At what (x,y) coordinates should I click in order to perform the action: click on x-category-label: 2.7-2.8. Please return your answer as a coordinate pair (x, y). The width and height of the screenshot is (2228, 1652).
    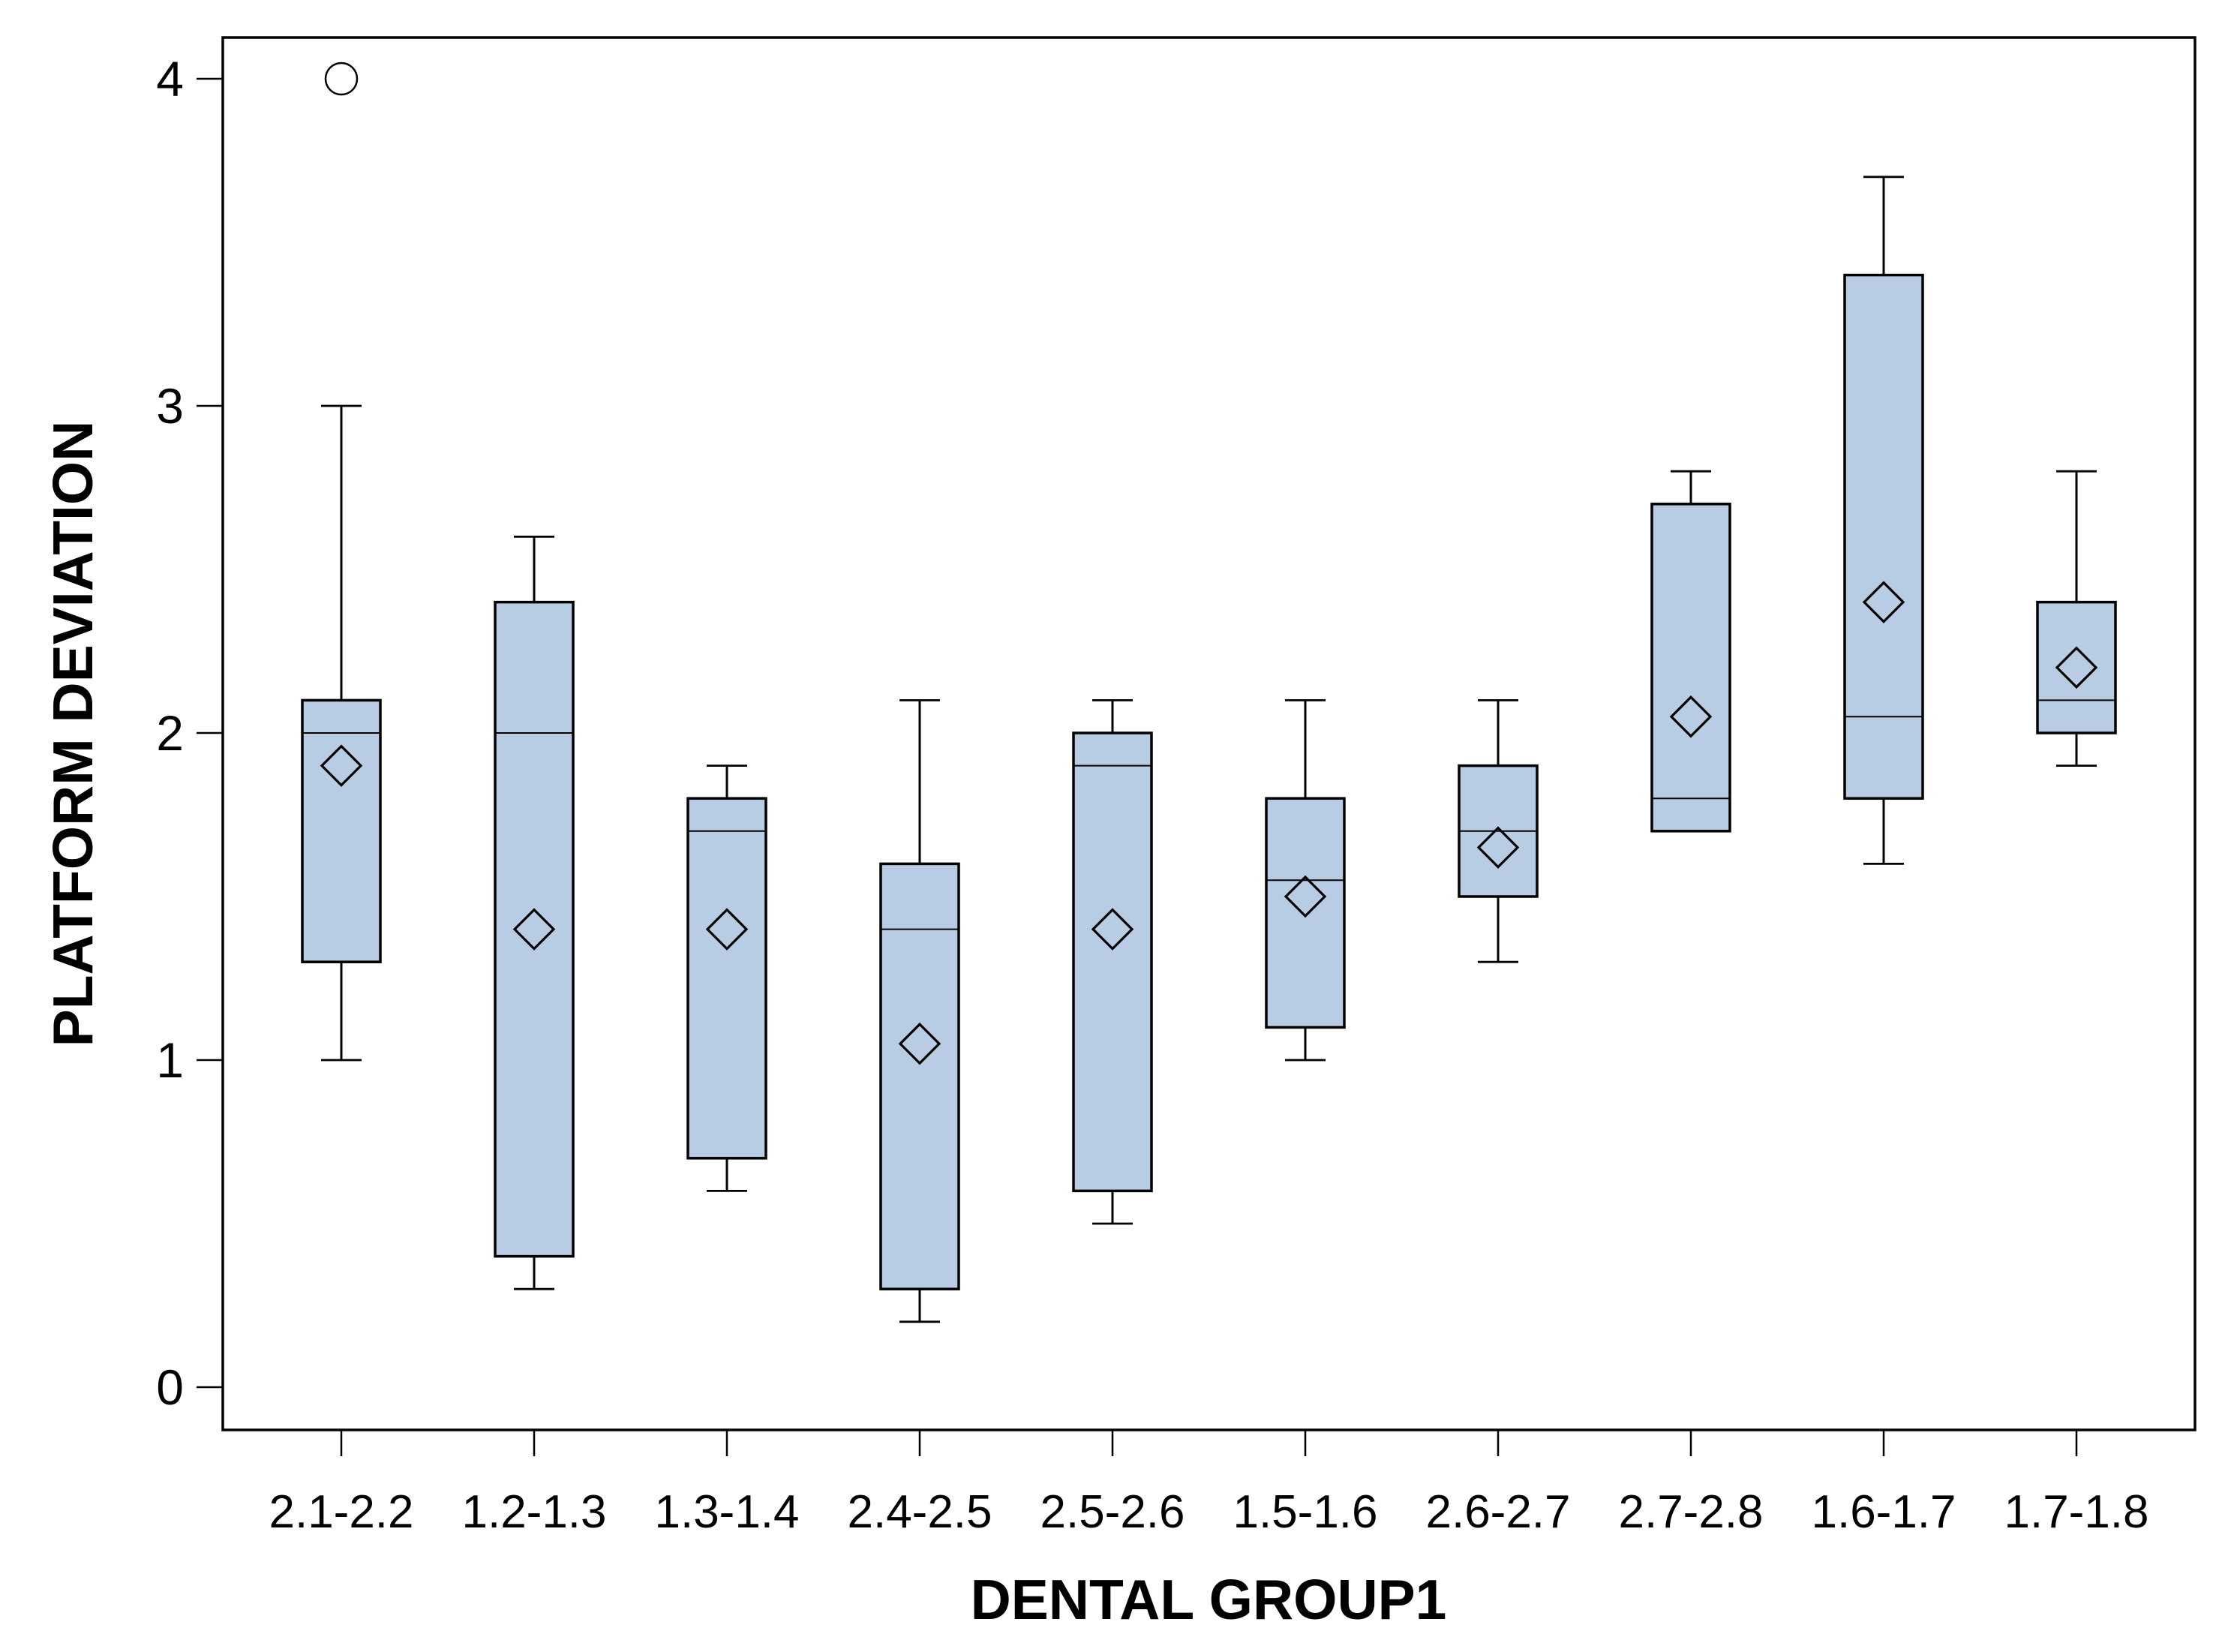
    Looking at the image, I should click on (1690, 1512).